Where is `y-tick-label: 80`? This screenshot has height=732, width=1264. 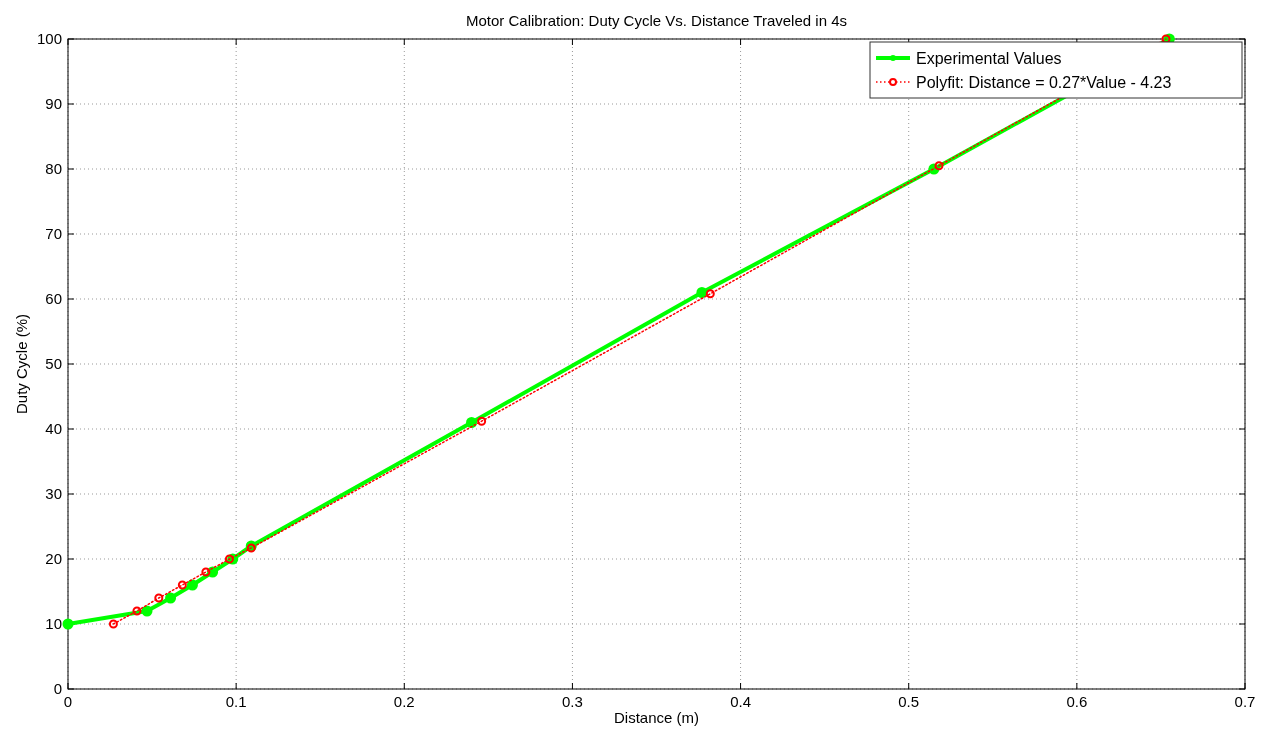
y-tick-label: 80 is located at coordinates (53, 168).